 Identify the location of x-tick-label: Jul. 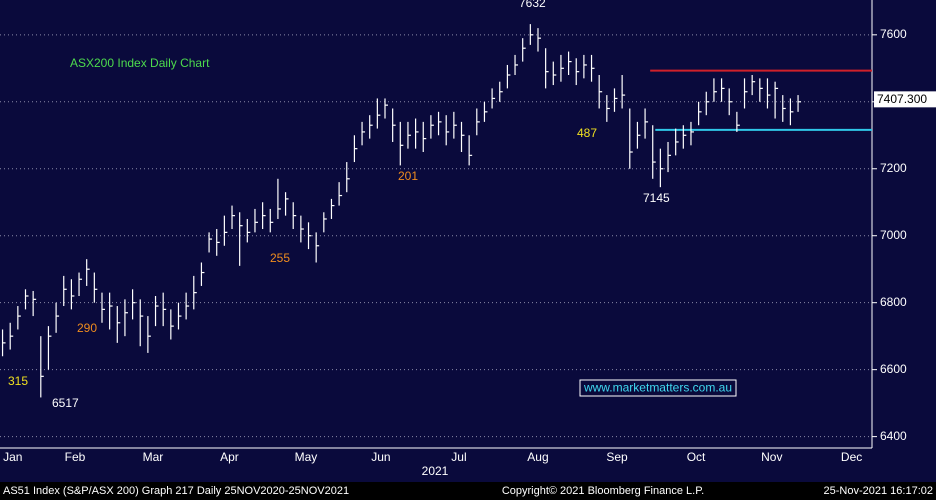
(458, 457).